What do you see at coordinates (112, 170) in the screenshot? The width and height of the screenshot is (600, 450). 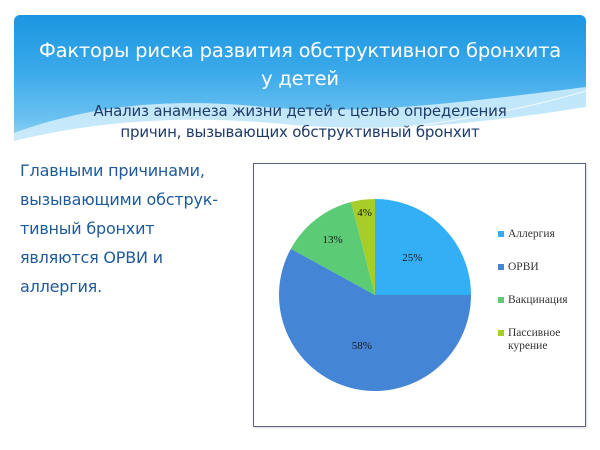 I see `body-line: Главными причинами,` at bounding box center [112, 170].